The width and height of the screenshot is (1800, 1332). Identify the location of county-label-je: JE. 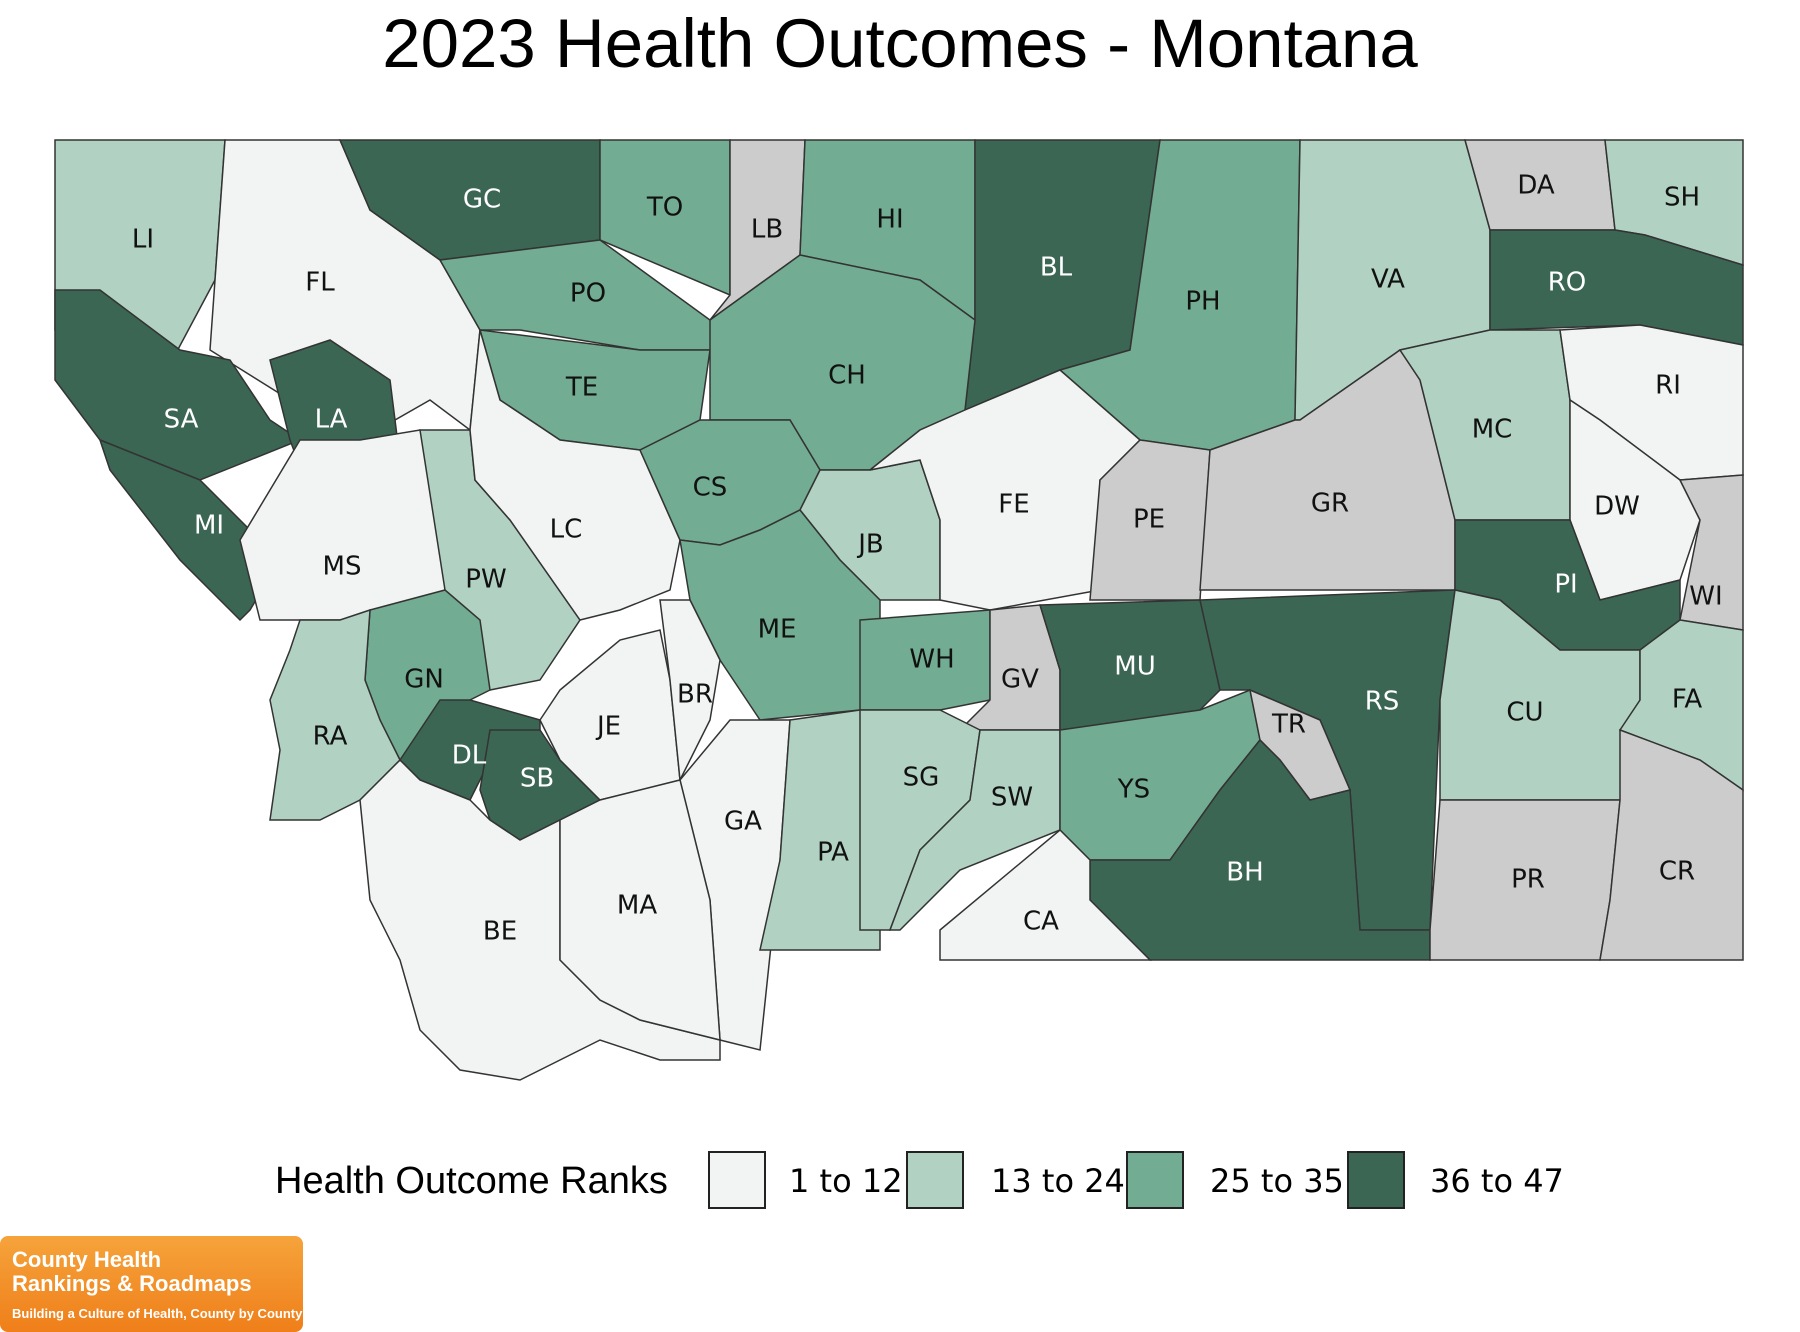
(608, 727).